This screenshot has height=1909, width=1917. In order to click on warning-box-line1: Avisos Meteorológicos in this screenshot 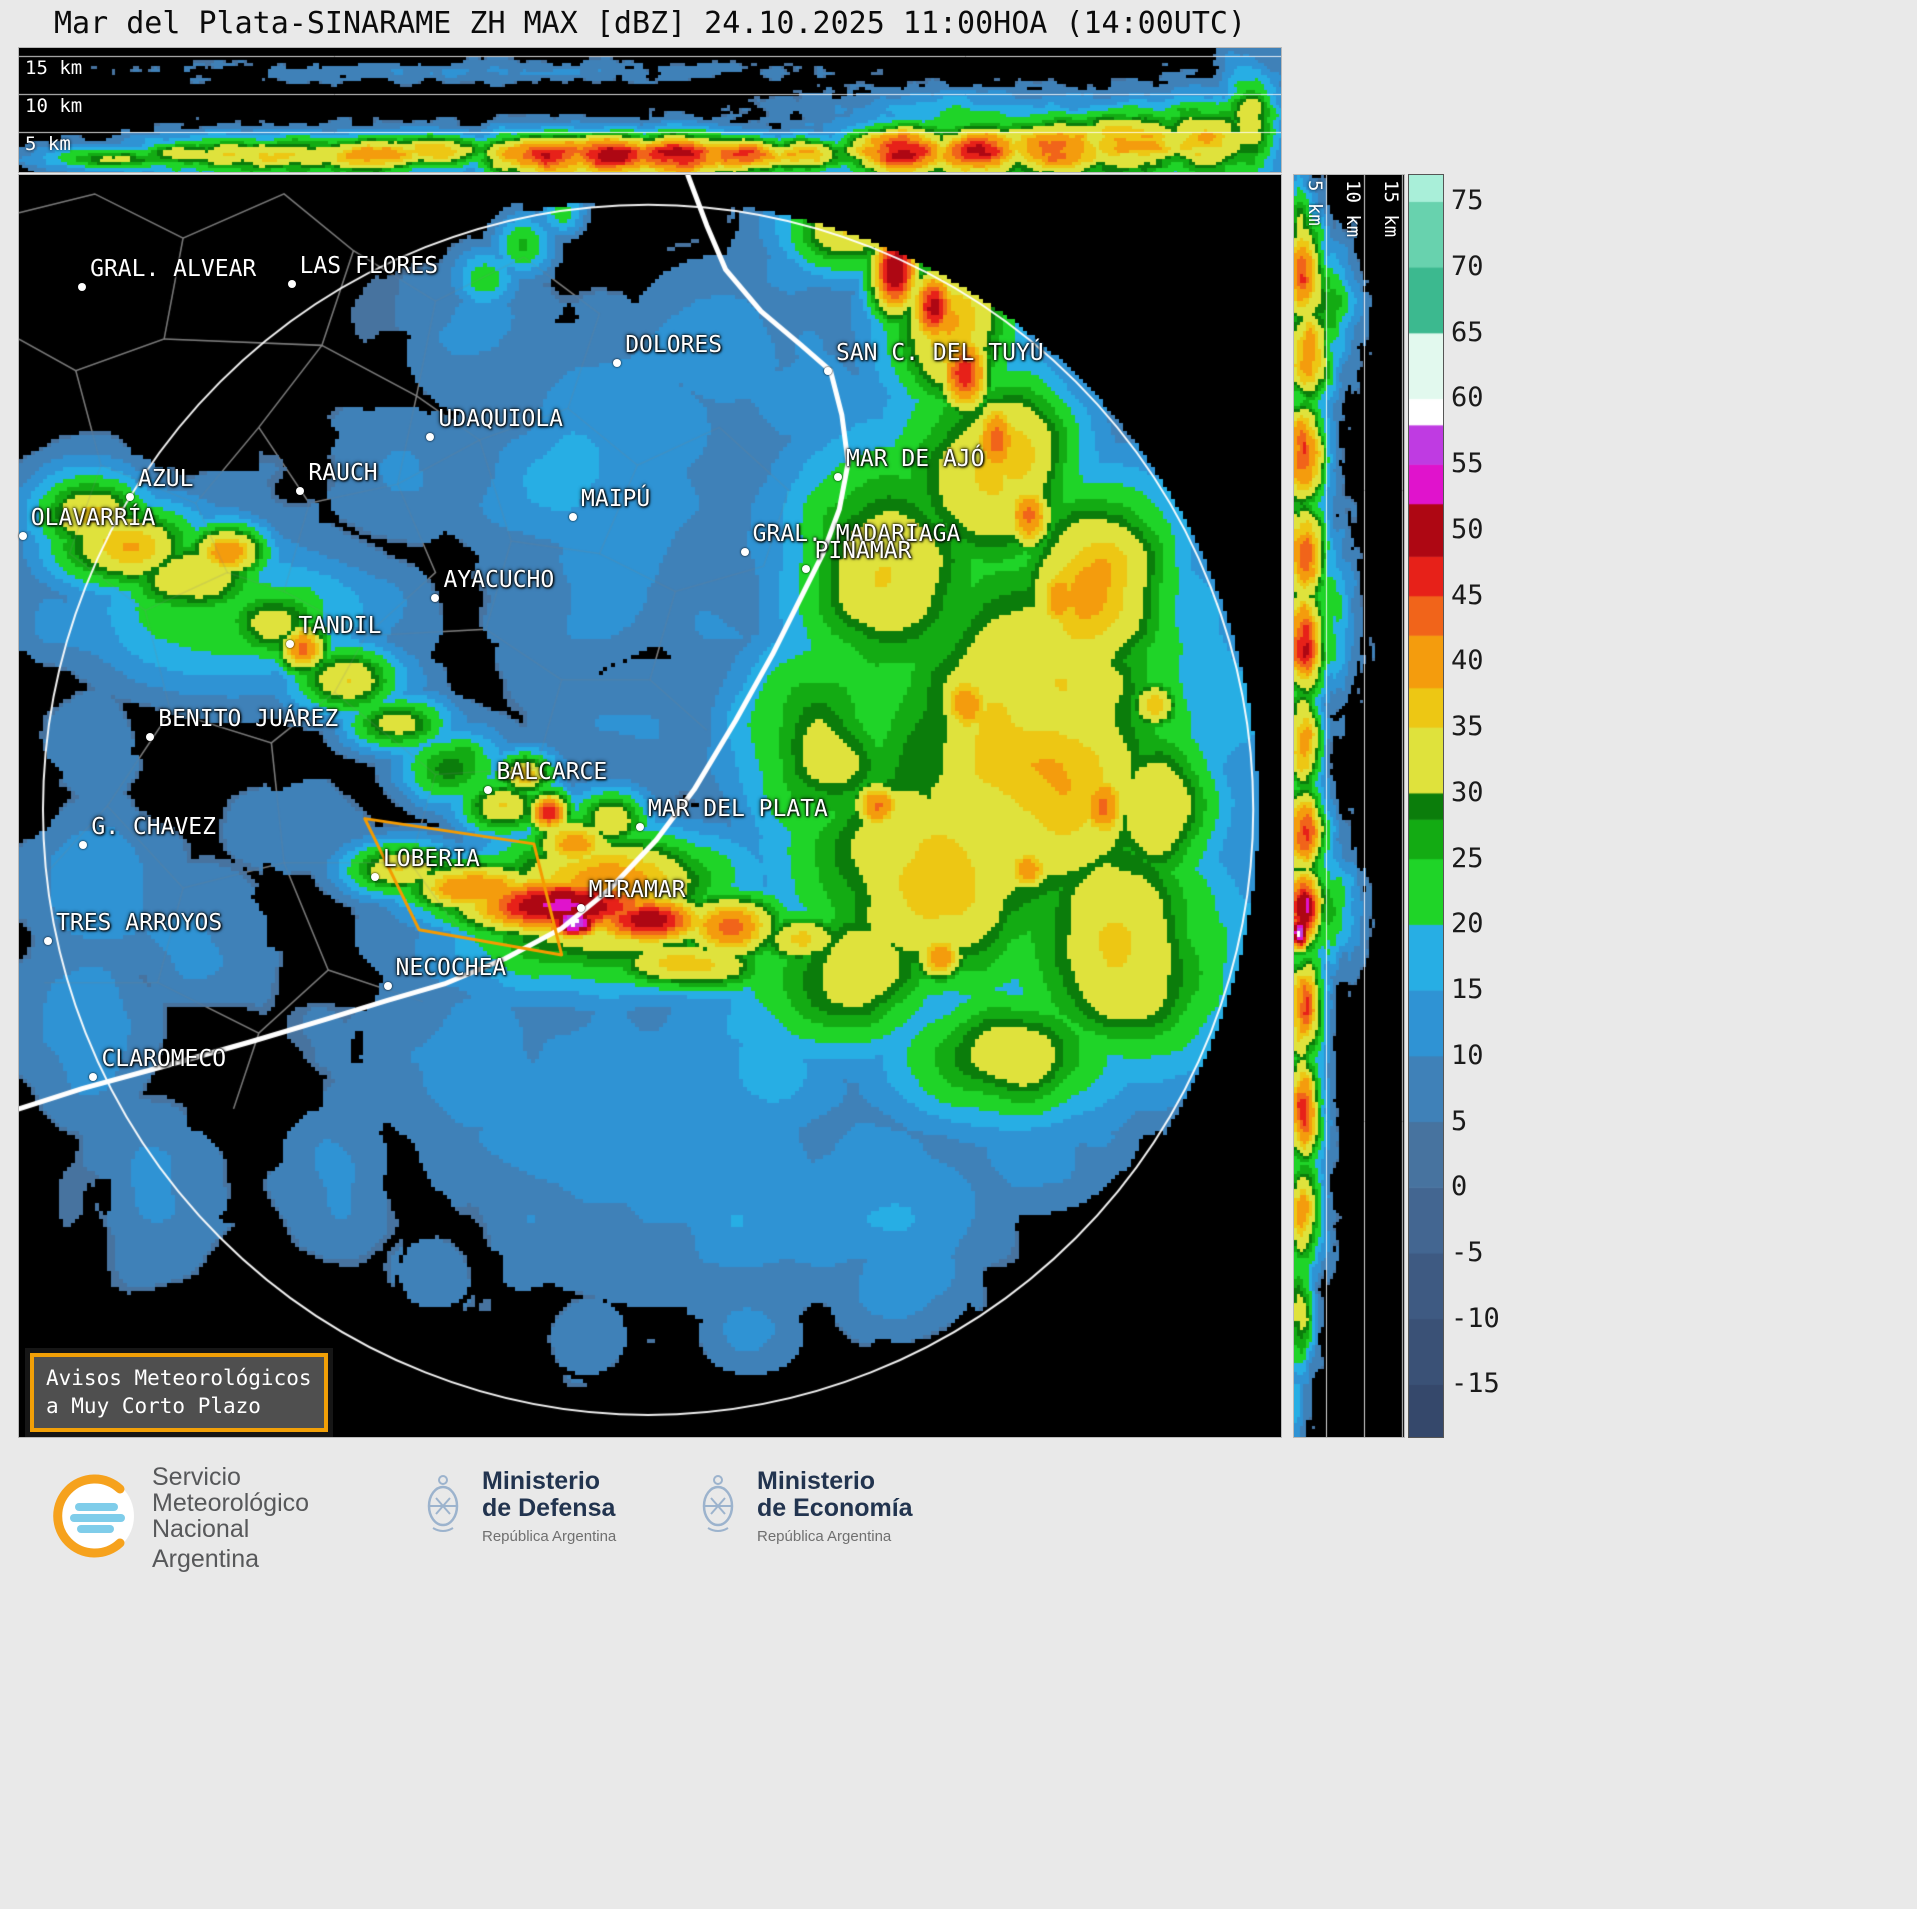, I will do `click(179, 1378)`.